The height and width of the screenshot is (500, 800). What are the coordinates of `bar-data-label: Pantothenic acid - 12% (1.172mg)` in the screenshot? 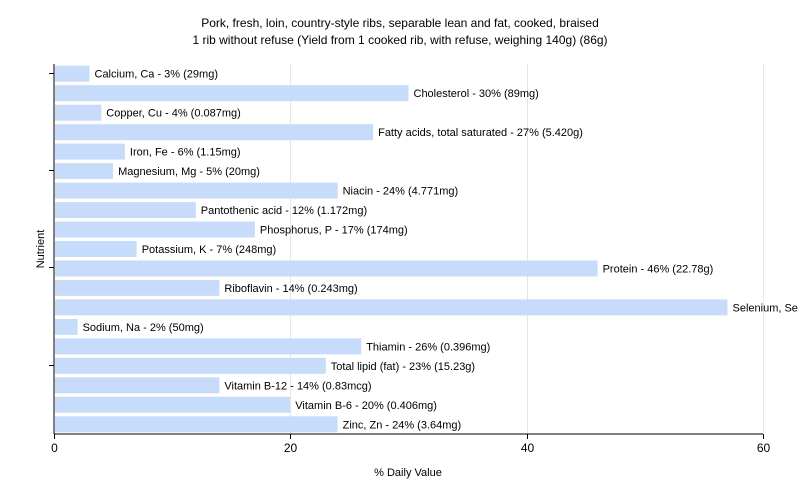 It's located at (284, 211).